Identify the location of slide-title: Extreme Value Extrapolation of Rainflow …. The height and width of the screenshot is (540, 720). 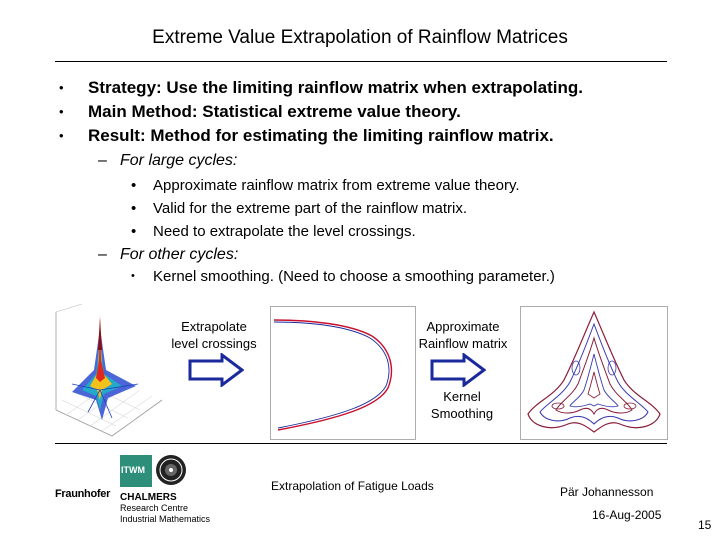
(360, 37).